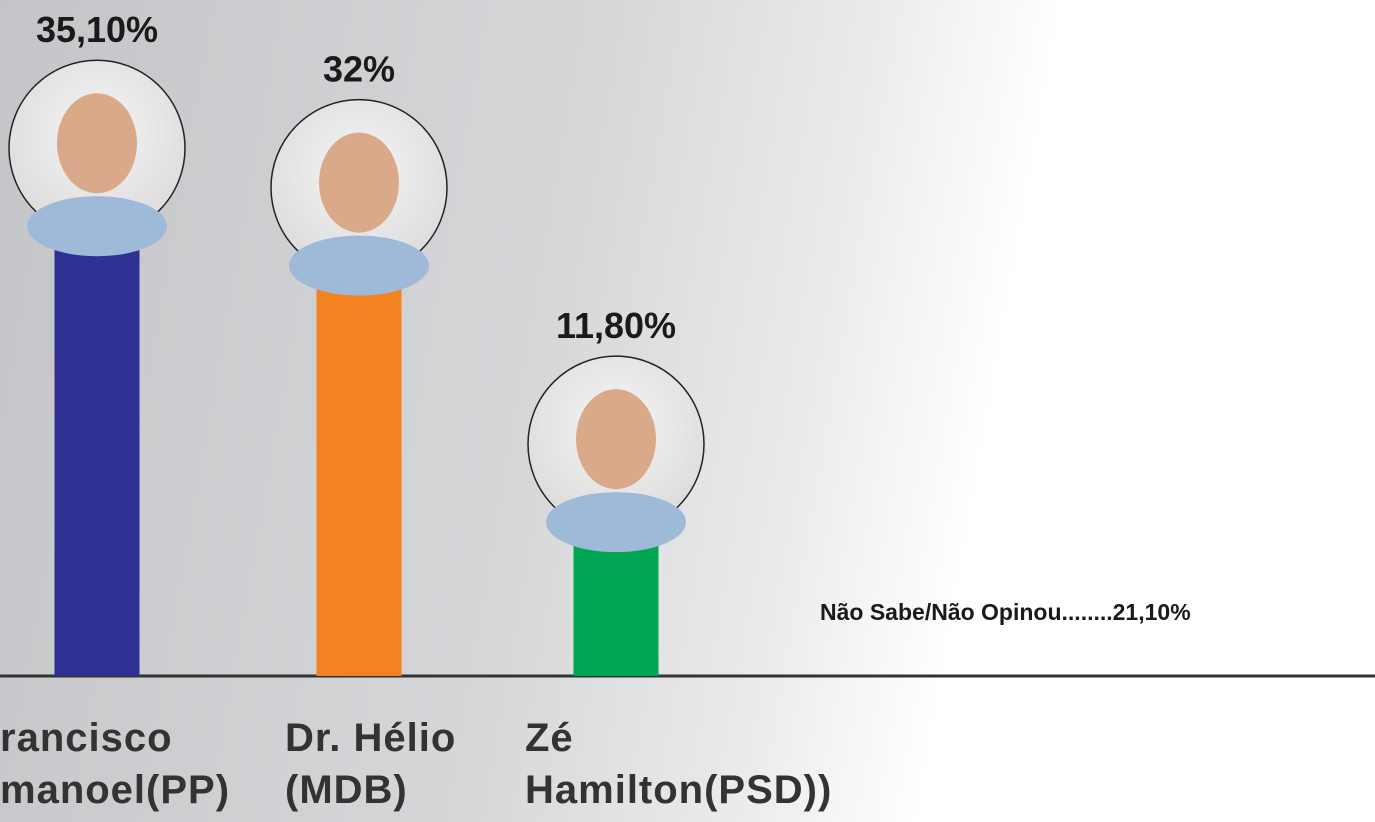  Describe the element at coordinates (97, 29) in the screenshot. I see `value-label: 35,10%` at that location.